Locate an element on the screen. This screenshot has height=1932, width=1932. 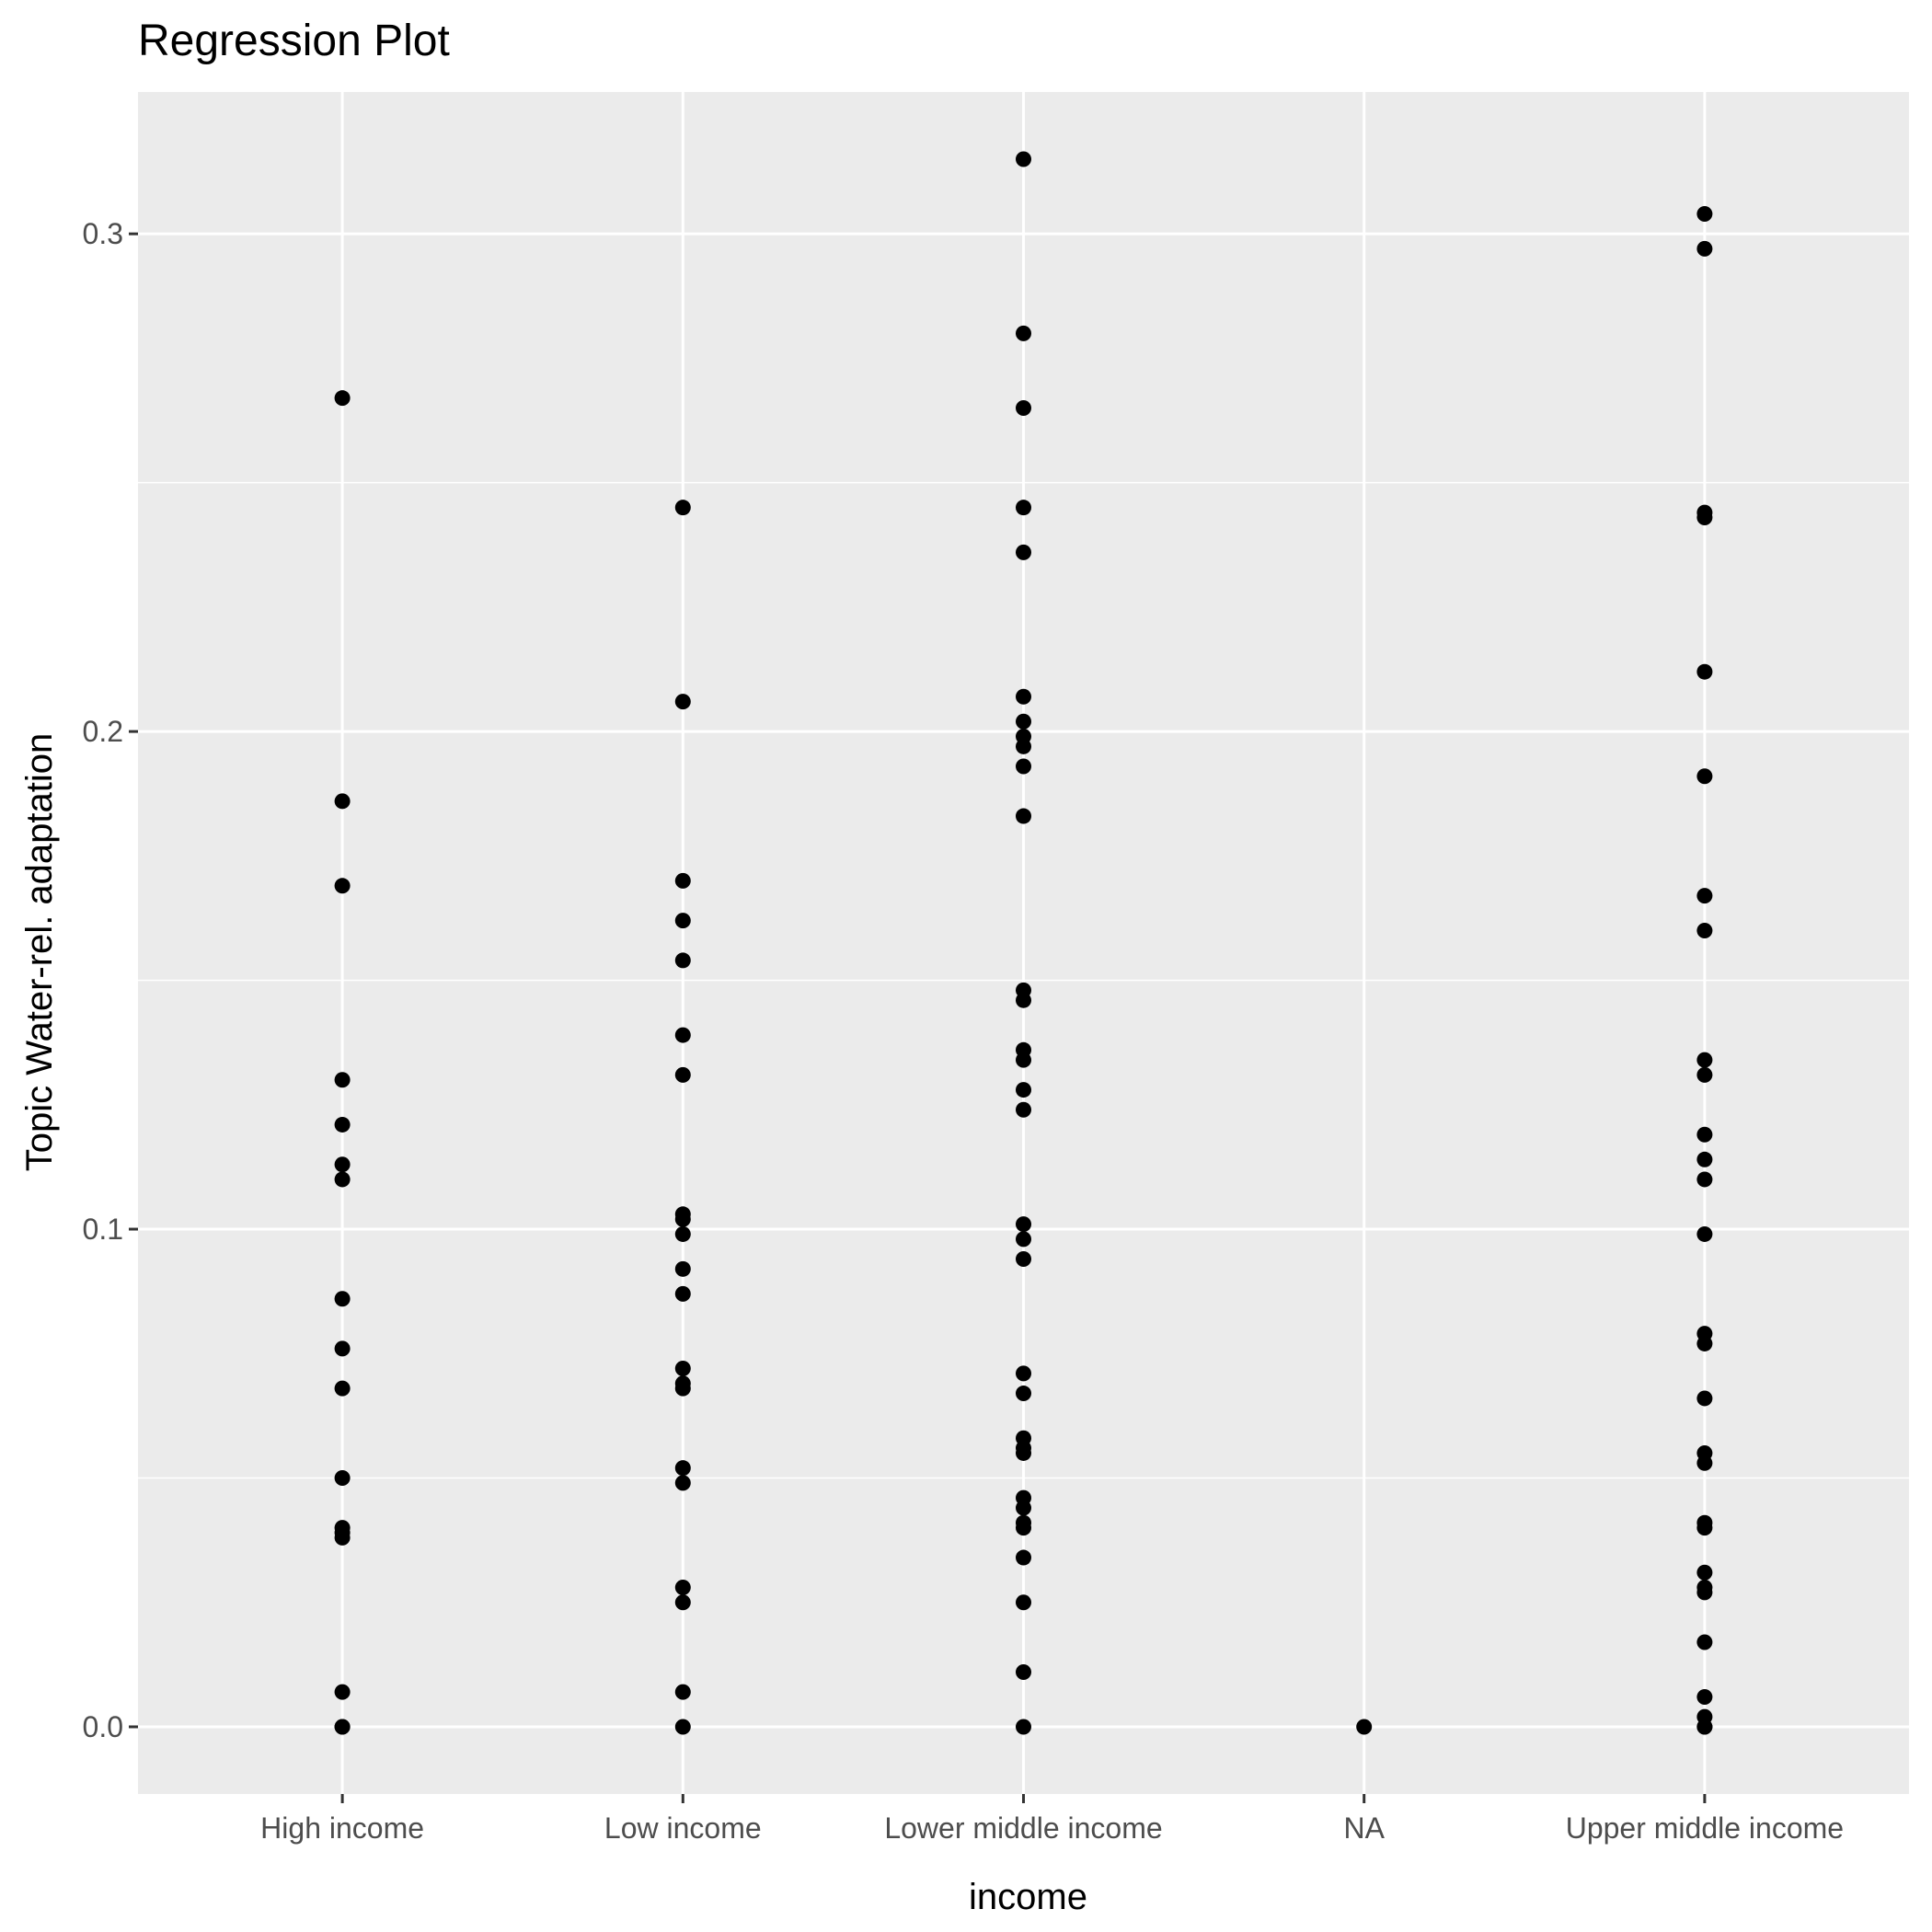
y-tick-label: 0.1 is located at coordinates (103, 1229).